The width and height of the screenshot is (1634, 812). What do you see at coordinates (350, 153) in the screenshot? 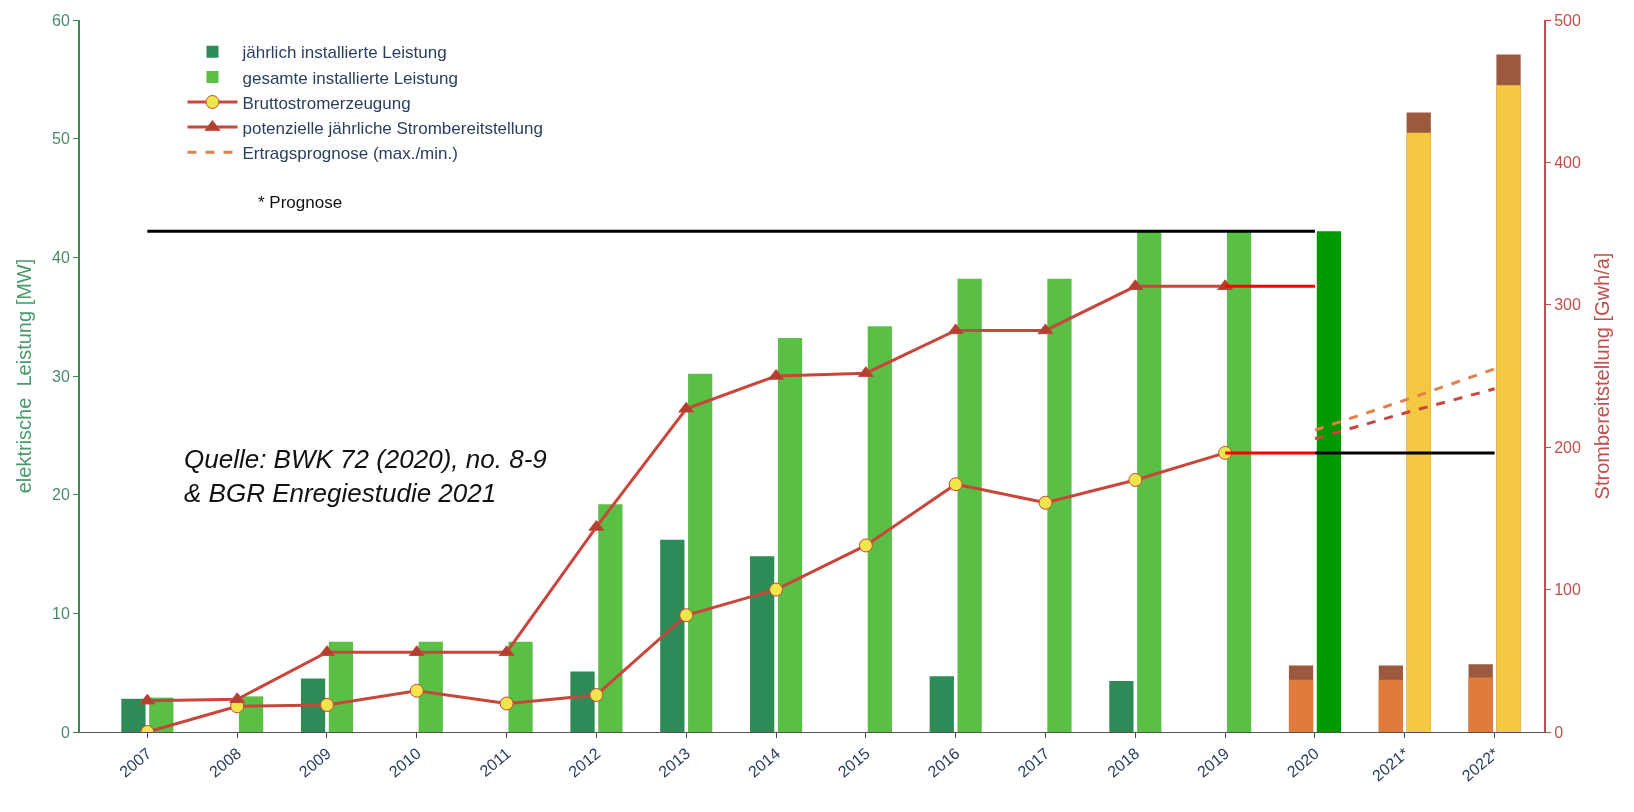
I see `legend-label: Ertragsprognose (max./min.)` at bounding box center [350, 153].